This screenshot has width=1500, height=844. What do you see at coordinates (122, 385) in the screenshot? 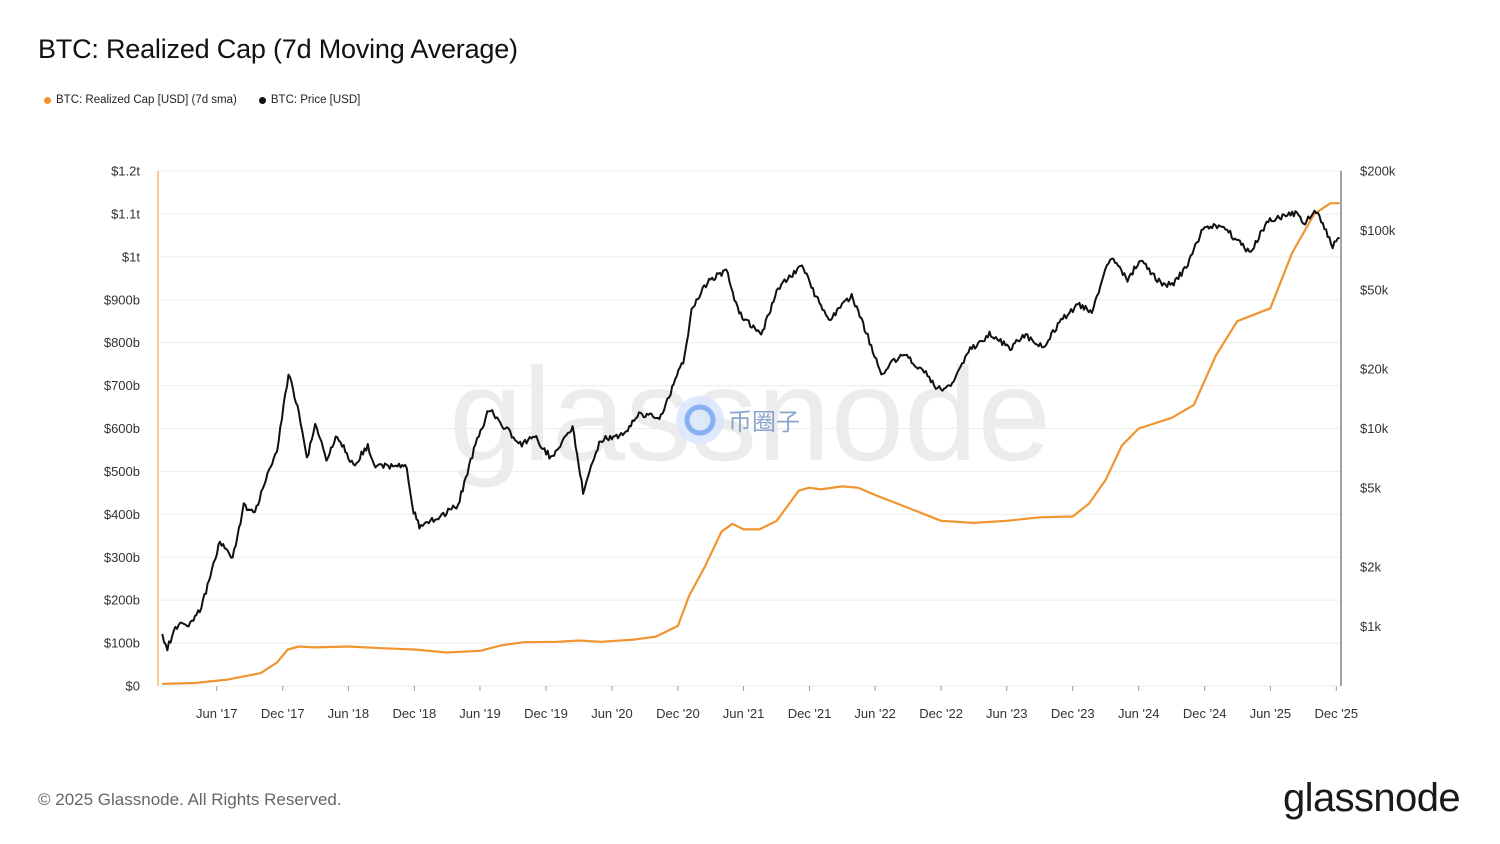
I see `y-left-tick-label: $700b` at bounding box center [122, 385].